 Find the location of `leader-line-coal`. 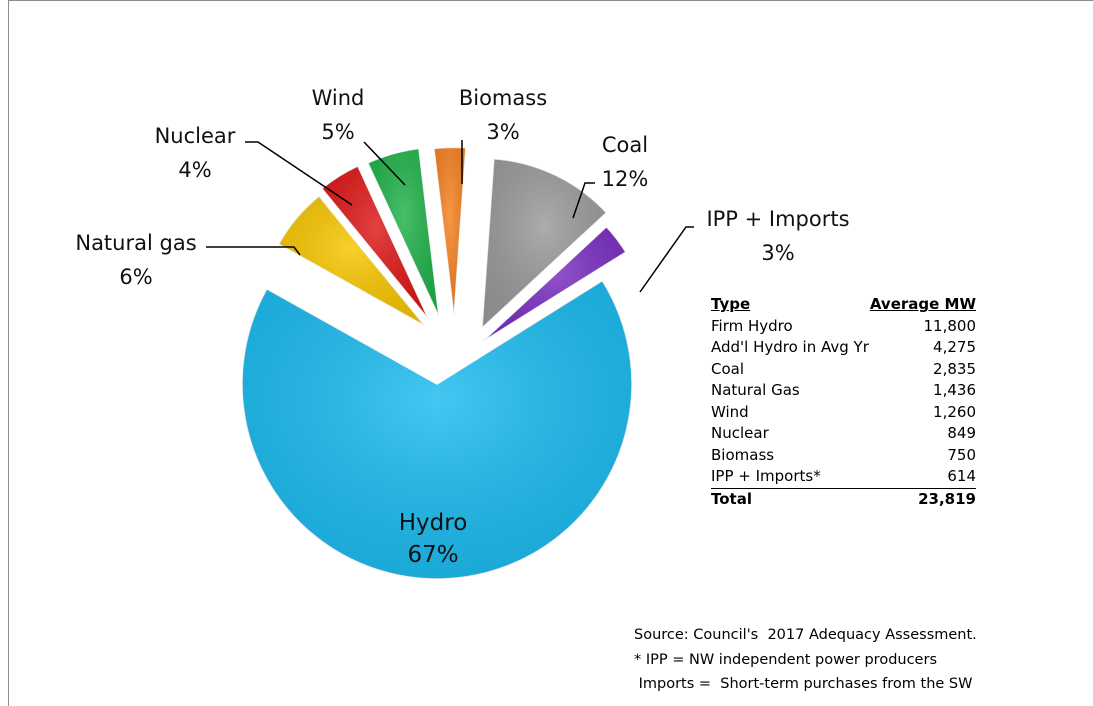

leader-line-coal is located at coordinates (583, 200).